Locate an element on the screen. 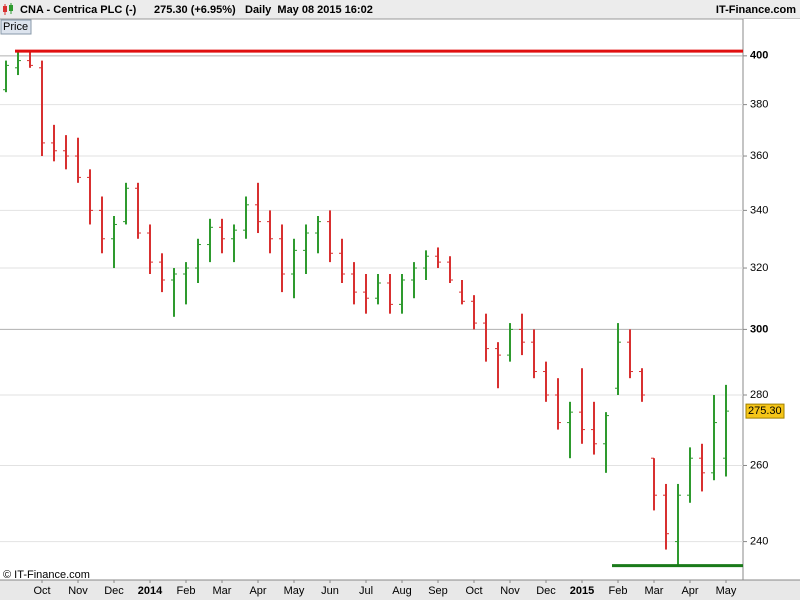  x-tick-label: 2015 is located at coordinates (582, 591).